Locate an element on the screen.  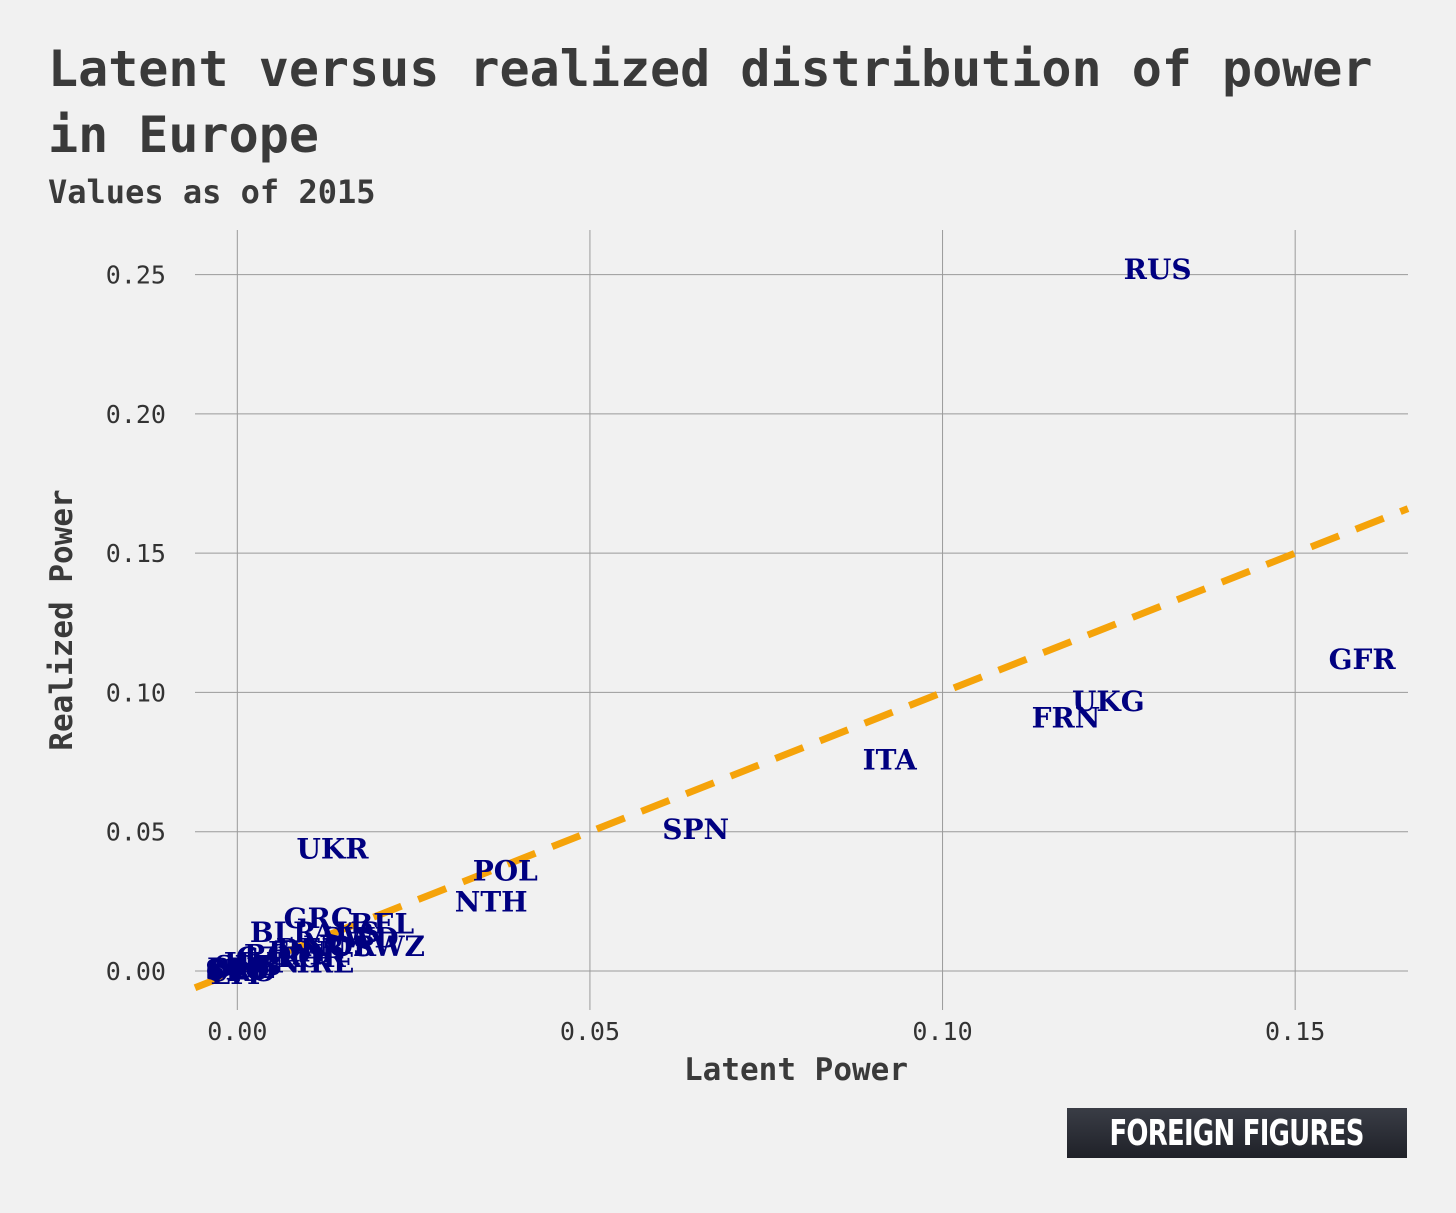
point-label-slo: SLO is located at coordinates (237, 970).